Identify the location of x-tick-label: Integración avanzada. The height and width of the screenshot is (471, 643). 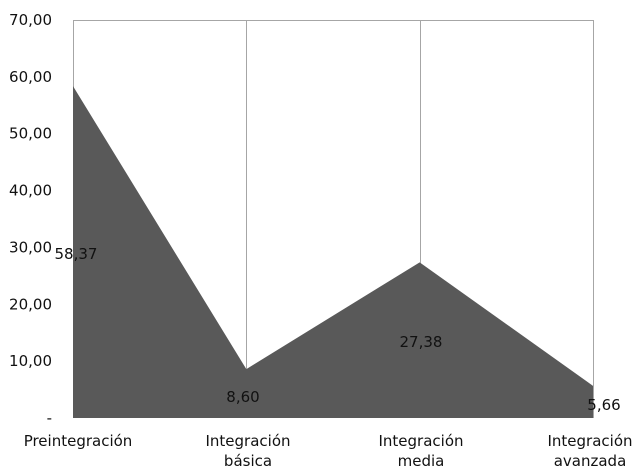
(589, 451).